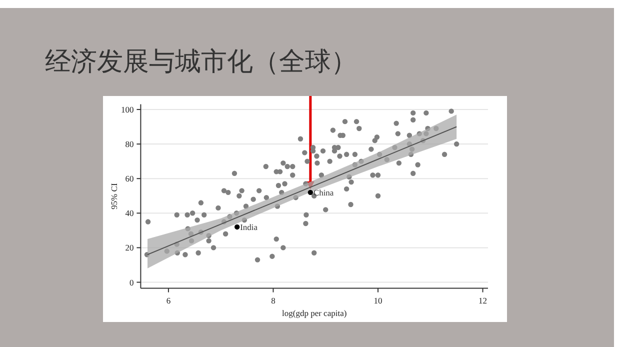 This screenshot has width=620, height=347. What do you see at coordinates (201, 62) in the screenshot?
I see `title: 经济发展与城市化（全球）` at bounding box center [201, 62].